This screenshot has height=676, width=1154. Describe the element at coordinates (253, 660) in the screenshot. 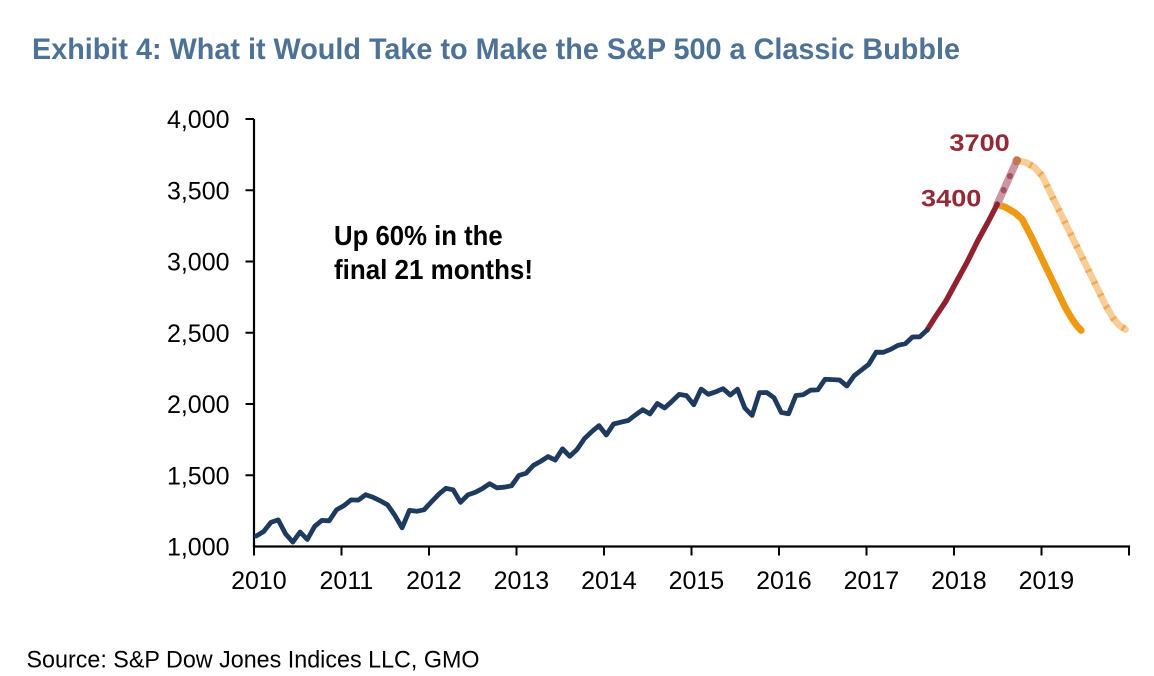

I see `svg-text:Source: S&P Dow Jones Indices: Source: S&P Dow Jones Indices LLC, GMO` at that location.